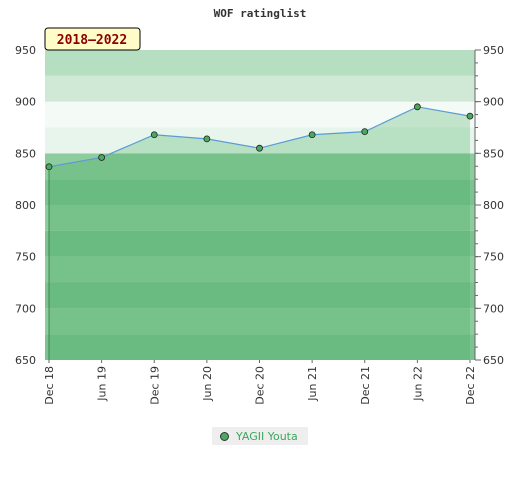  What do you see at coordinates (102, 384) in the screenshot?
I see `x-tick-label: Jun 19` at bounding box center [102, 384].